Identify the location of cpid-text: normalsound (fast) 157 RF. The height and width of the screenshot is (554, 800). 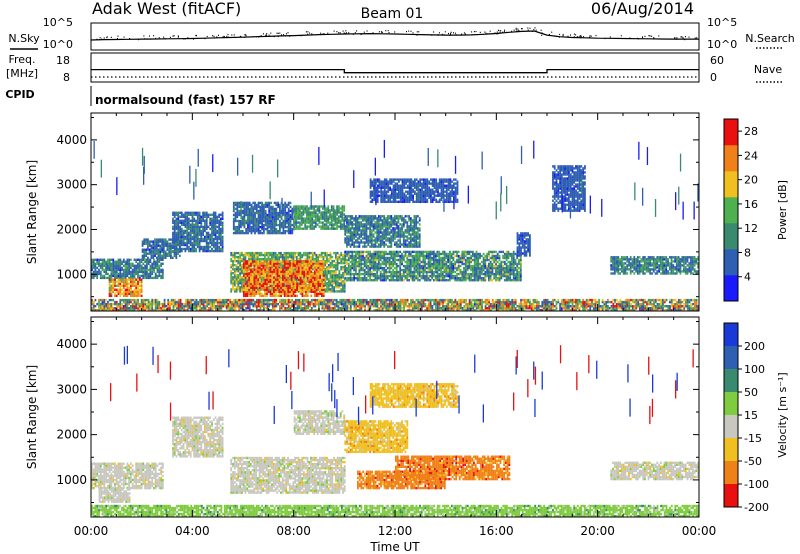
(185, 100).